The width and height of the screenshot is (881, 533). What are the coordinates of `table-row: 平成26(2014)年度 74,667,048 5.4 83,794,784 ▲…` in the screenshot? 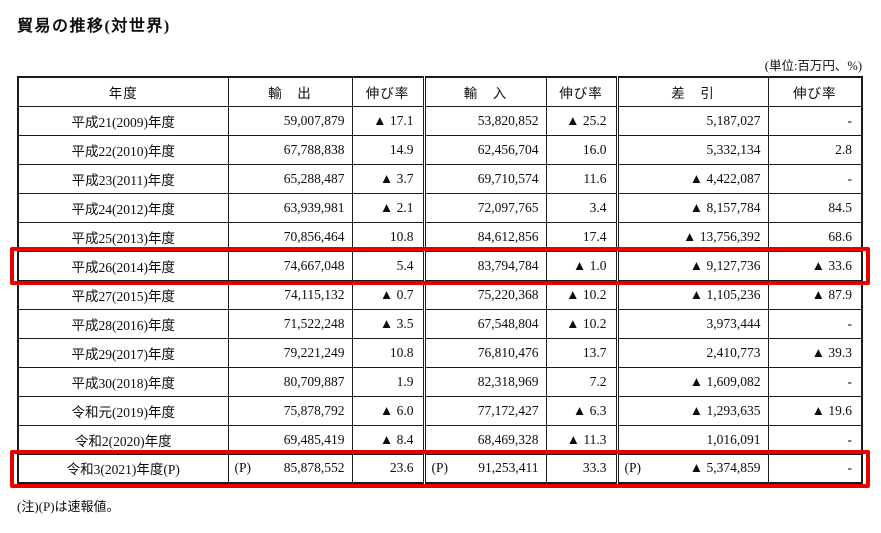 It's located at (440, 265).